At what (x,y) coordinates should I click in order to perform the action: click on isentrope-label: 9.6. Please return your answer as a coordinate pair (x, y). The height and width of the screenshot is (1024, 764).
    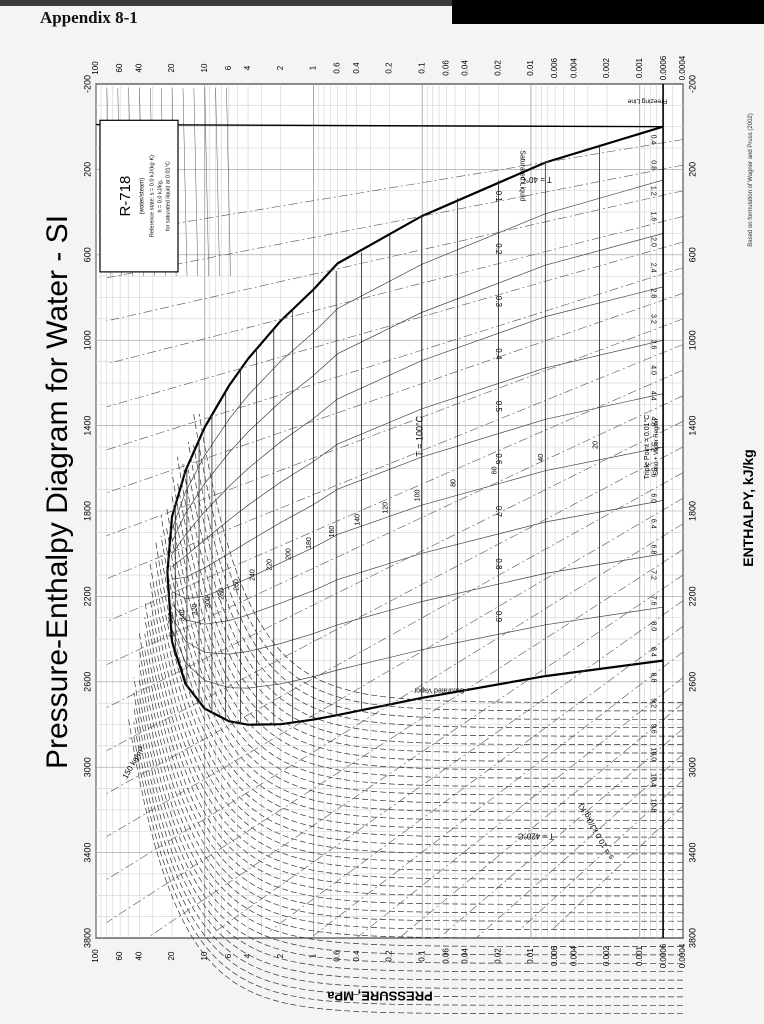
    Looking at the image, I should click on (652, 729).